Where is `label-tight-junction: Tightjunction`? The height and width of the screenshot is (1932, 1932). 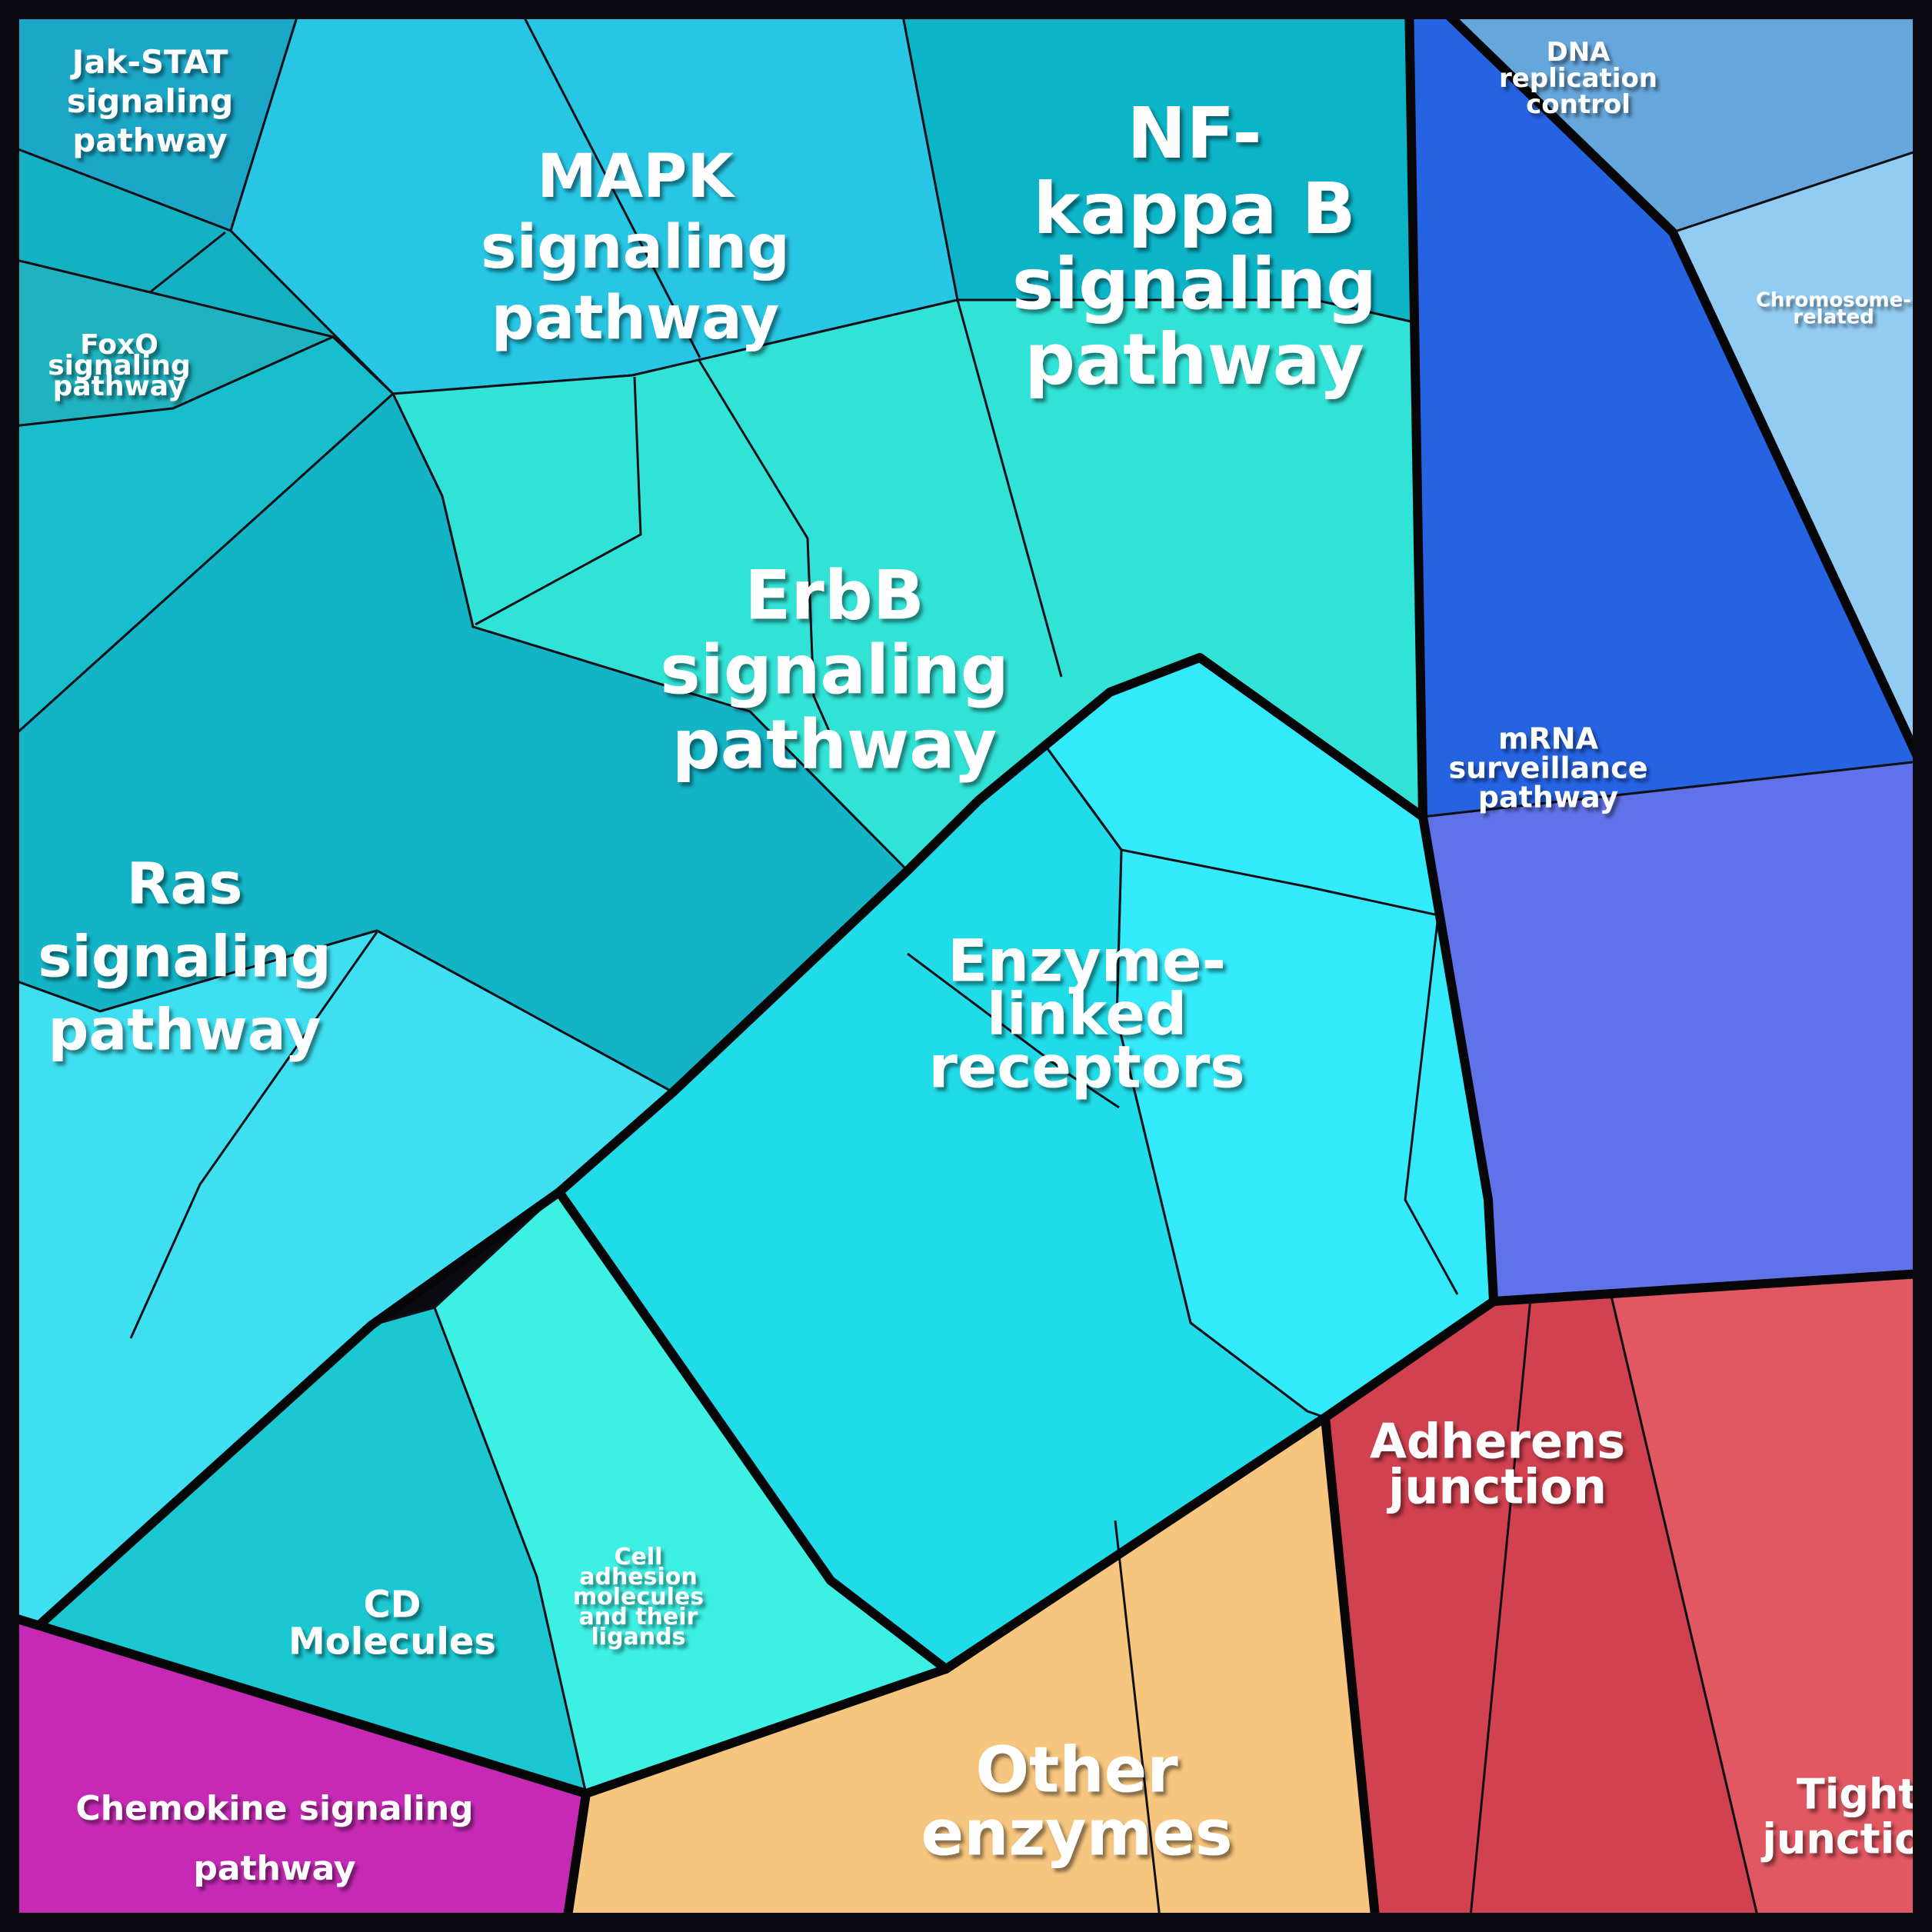 label-tight-junction: Tightjunction is located at coordinates (1846, 1816).